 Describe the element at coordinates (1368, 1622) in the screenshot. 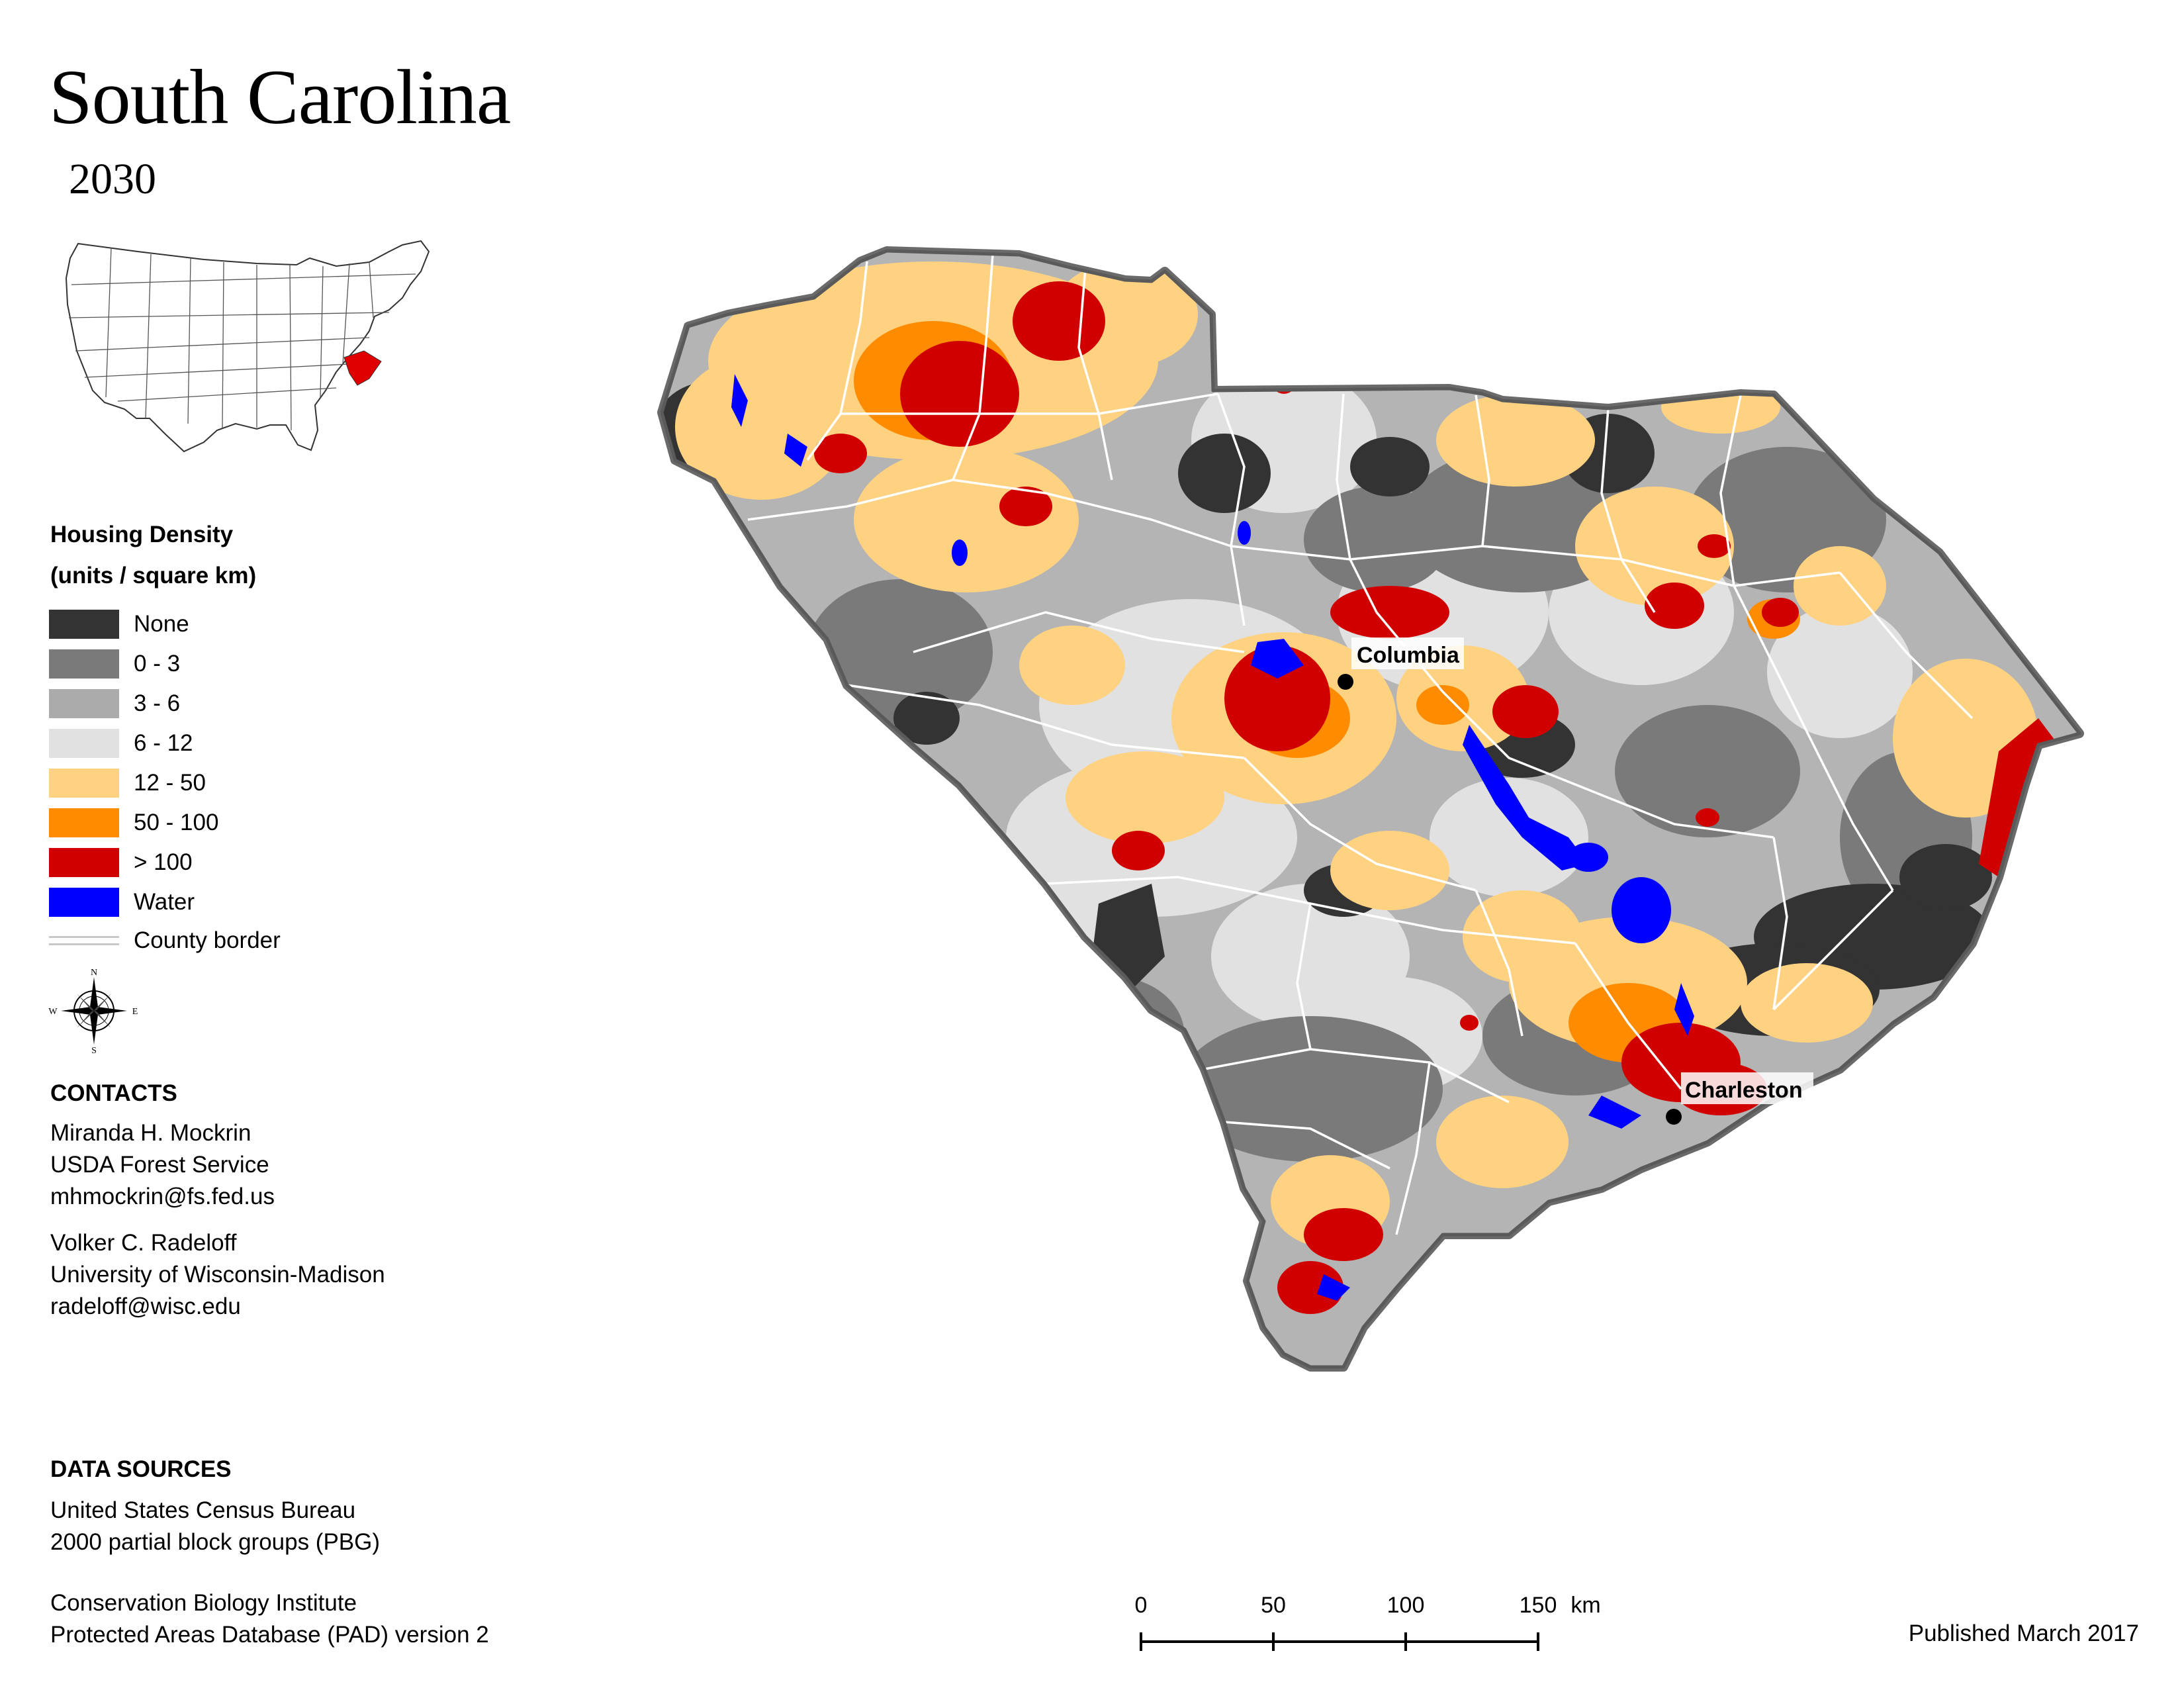

I see `scale-bar: 0 50 100 150 km` at that location.